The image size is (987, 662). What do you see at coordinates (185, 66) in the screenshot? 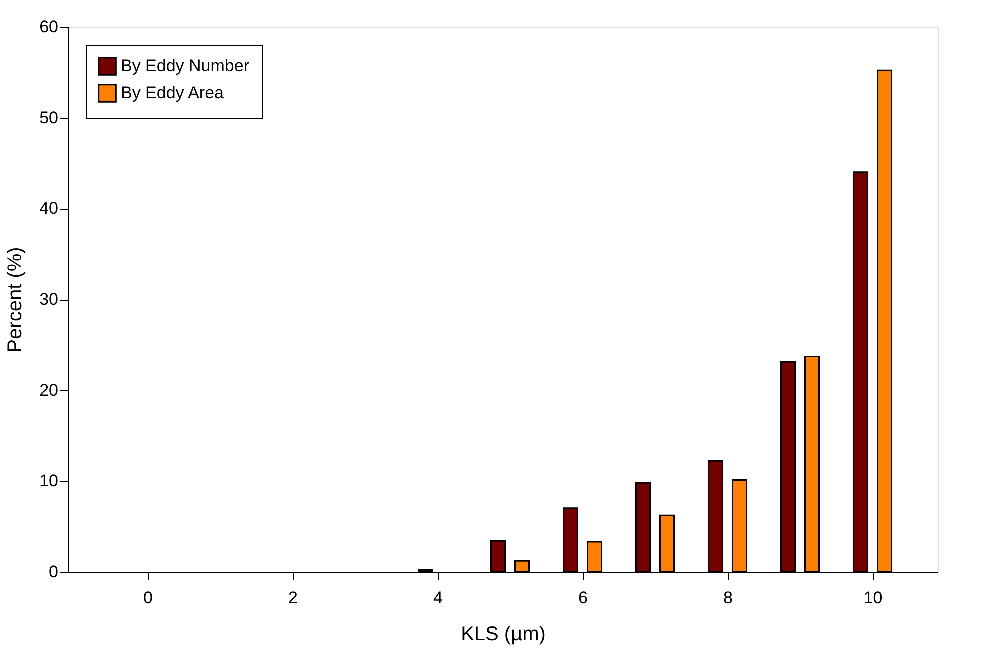
I see `legend-label: By Eddy Number` at bounding box center [185, 66].